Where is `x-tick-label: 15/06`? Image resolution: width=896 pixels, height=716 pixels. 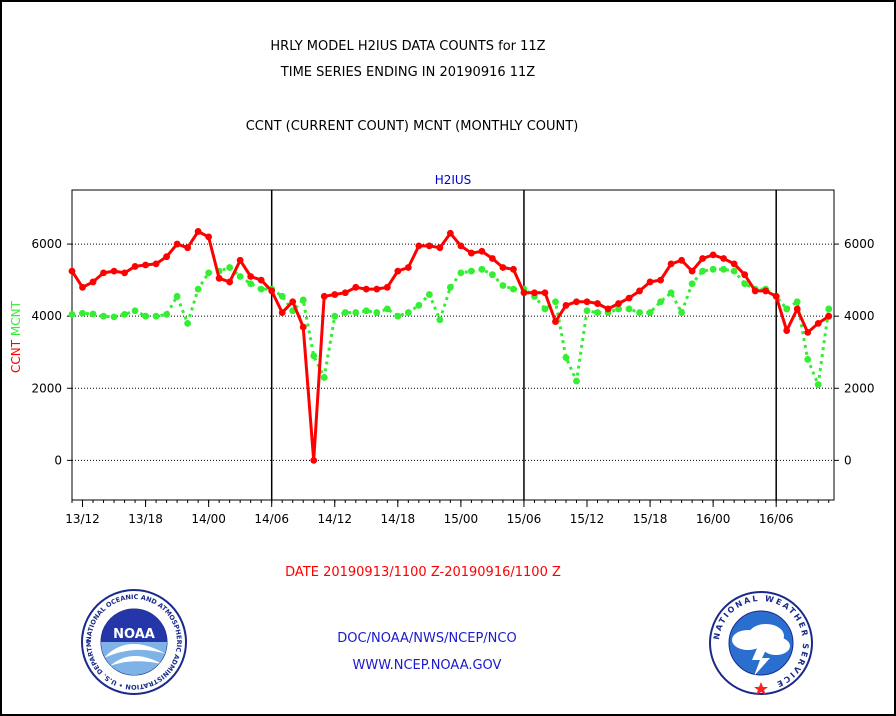
x-tick-label: 15/06 is located at coordinates (524, 519).